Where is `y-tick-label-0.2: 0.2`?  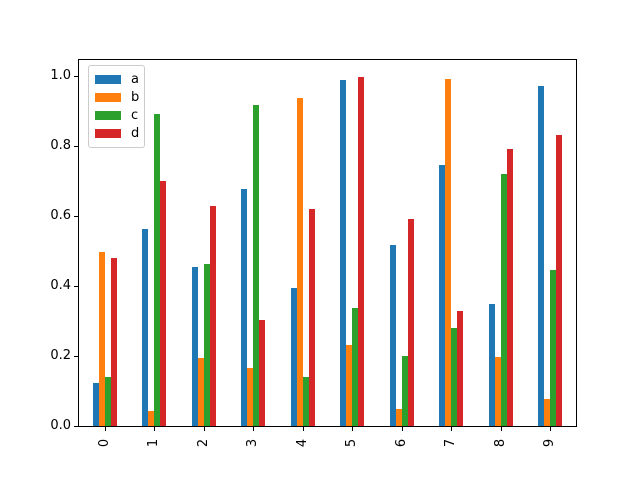
y-tick-label-0.2: 0.2 is located at coordinates (60, 356).